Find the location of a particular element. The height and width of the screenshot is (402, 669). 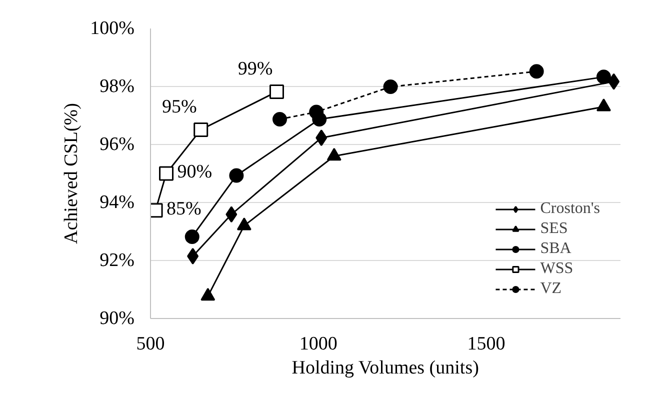

annotation: 99% is located at coordinates (255, 69).